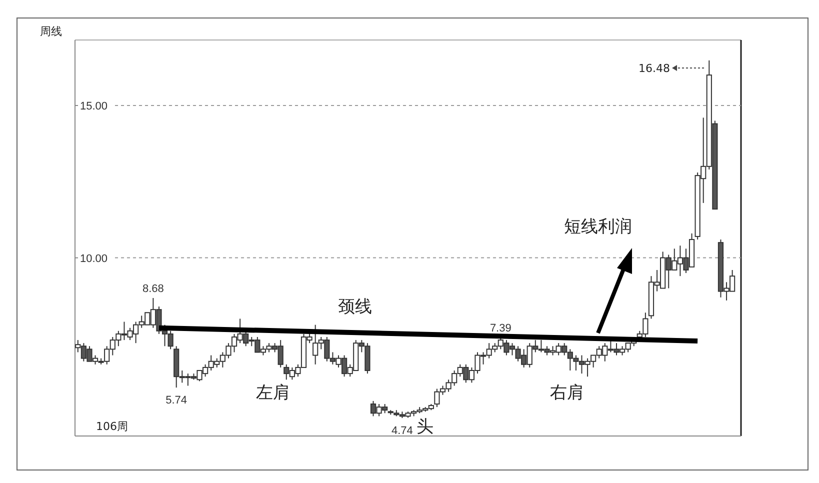 The width and height of the screenshot is (819, 483). Describe the element at coordinates (51, 31) in the screenshot. I see `chart-title: 周线` at that location.